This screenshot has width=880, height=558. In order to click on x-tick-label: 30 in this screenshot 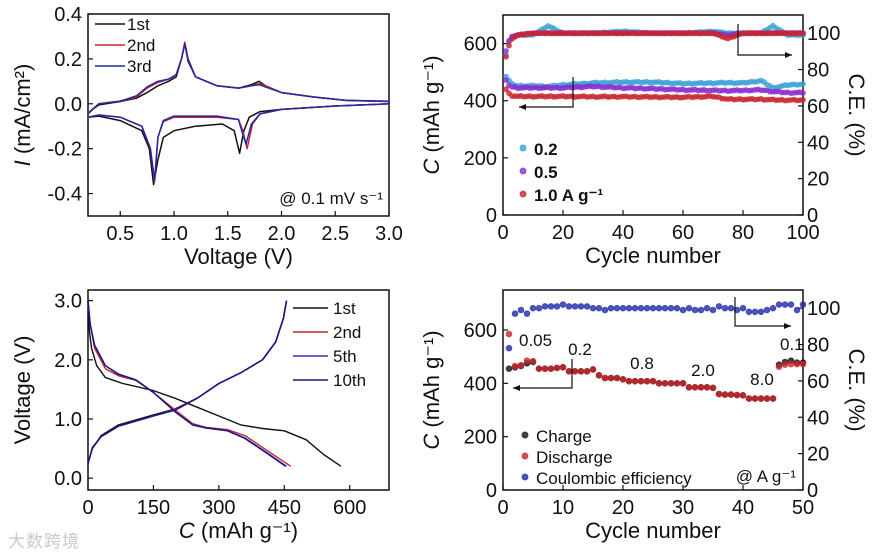, I will do `click(683, 508)`.